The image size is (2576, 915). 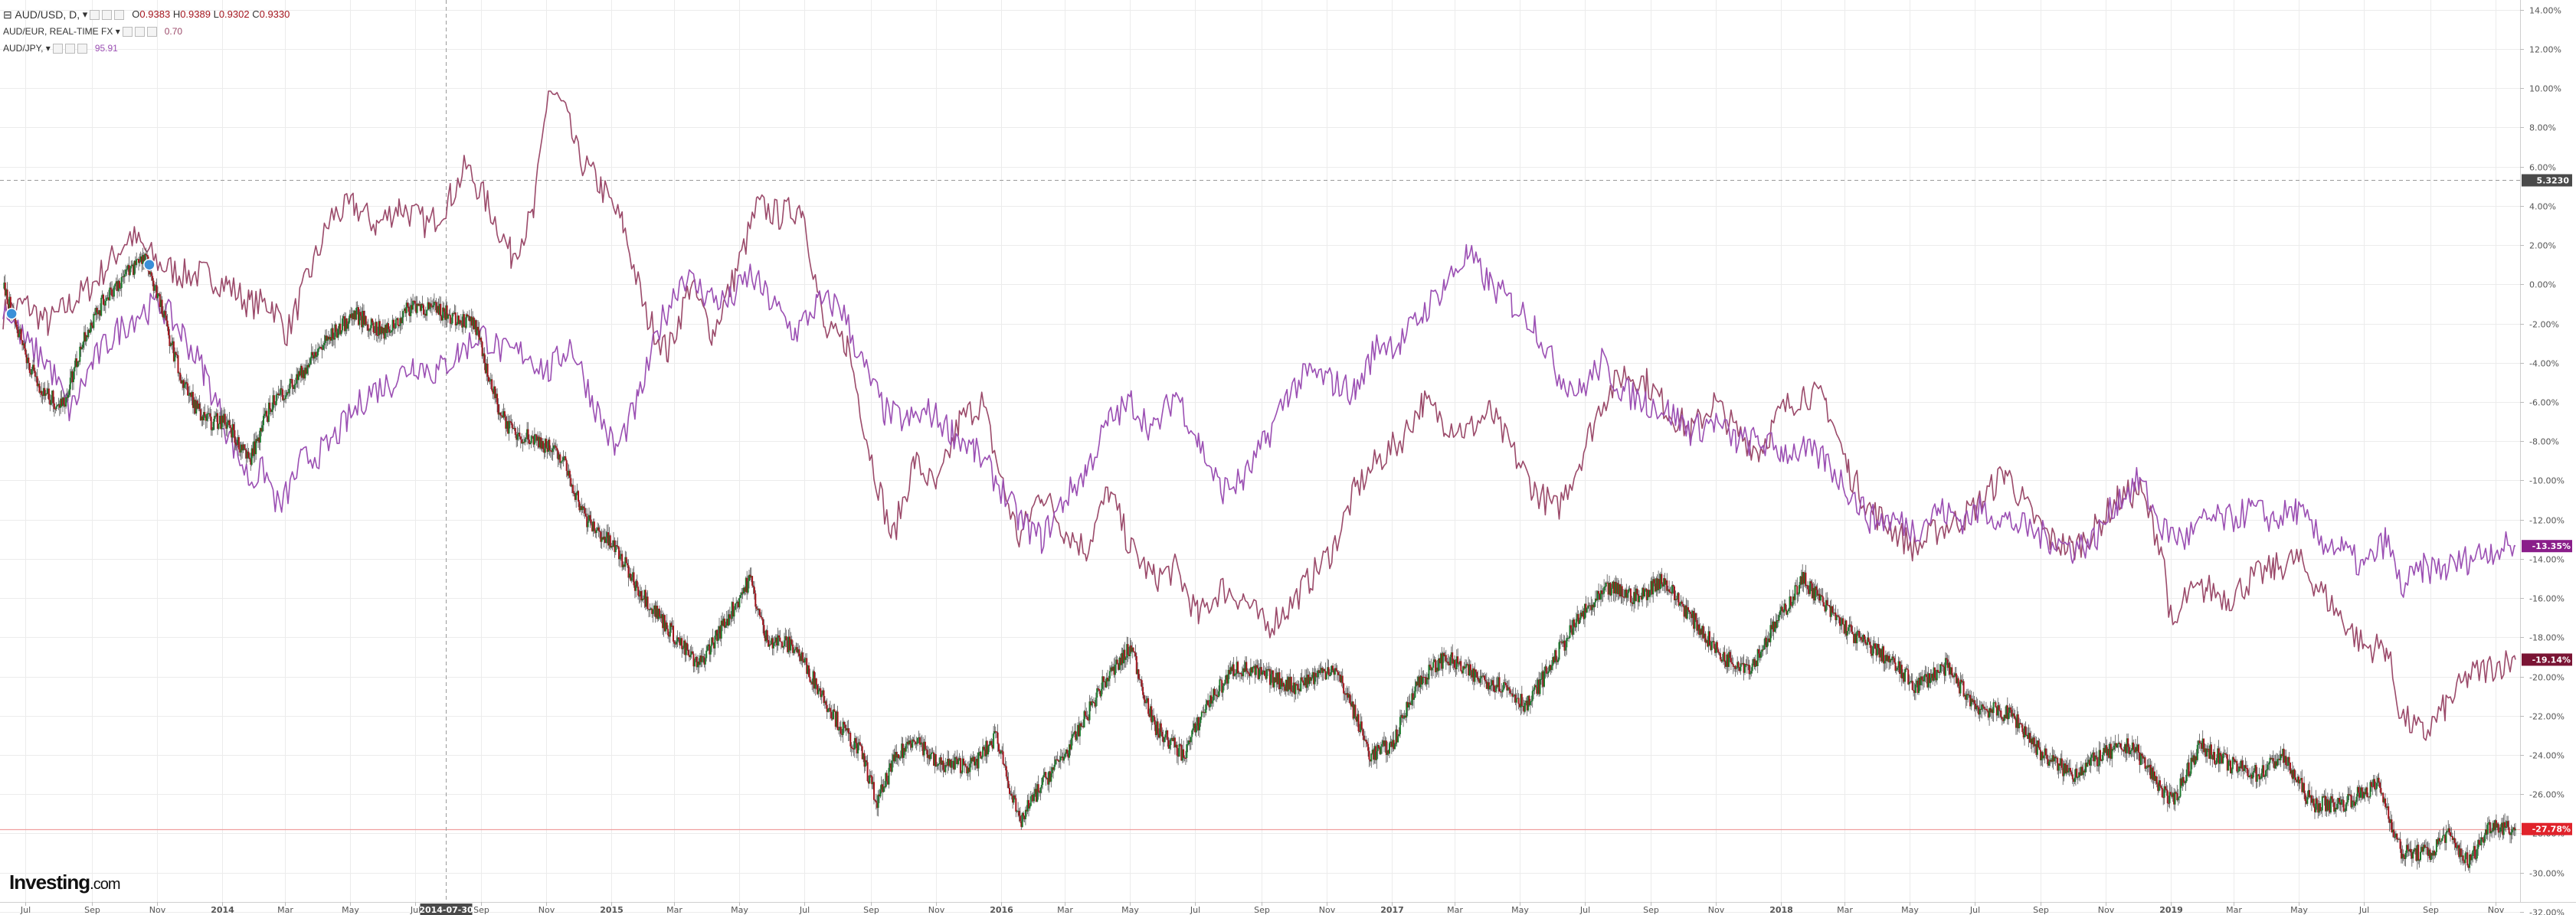 I want to click on legend-open: 0.9383, so click(x=155, y=14).